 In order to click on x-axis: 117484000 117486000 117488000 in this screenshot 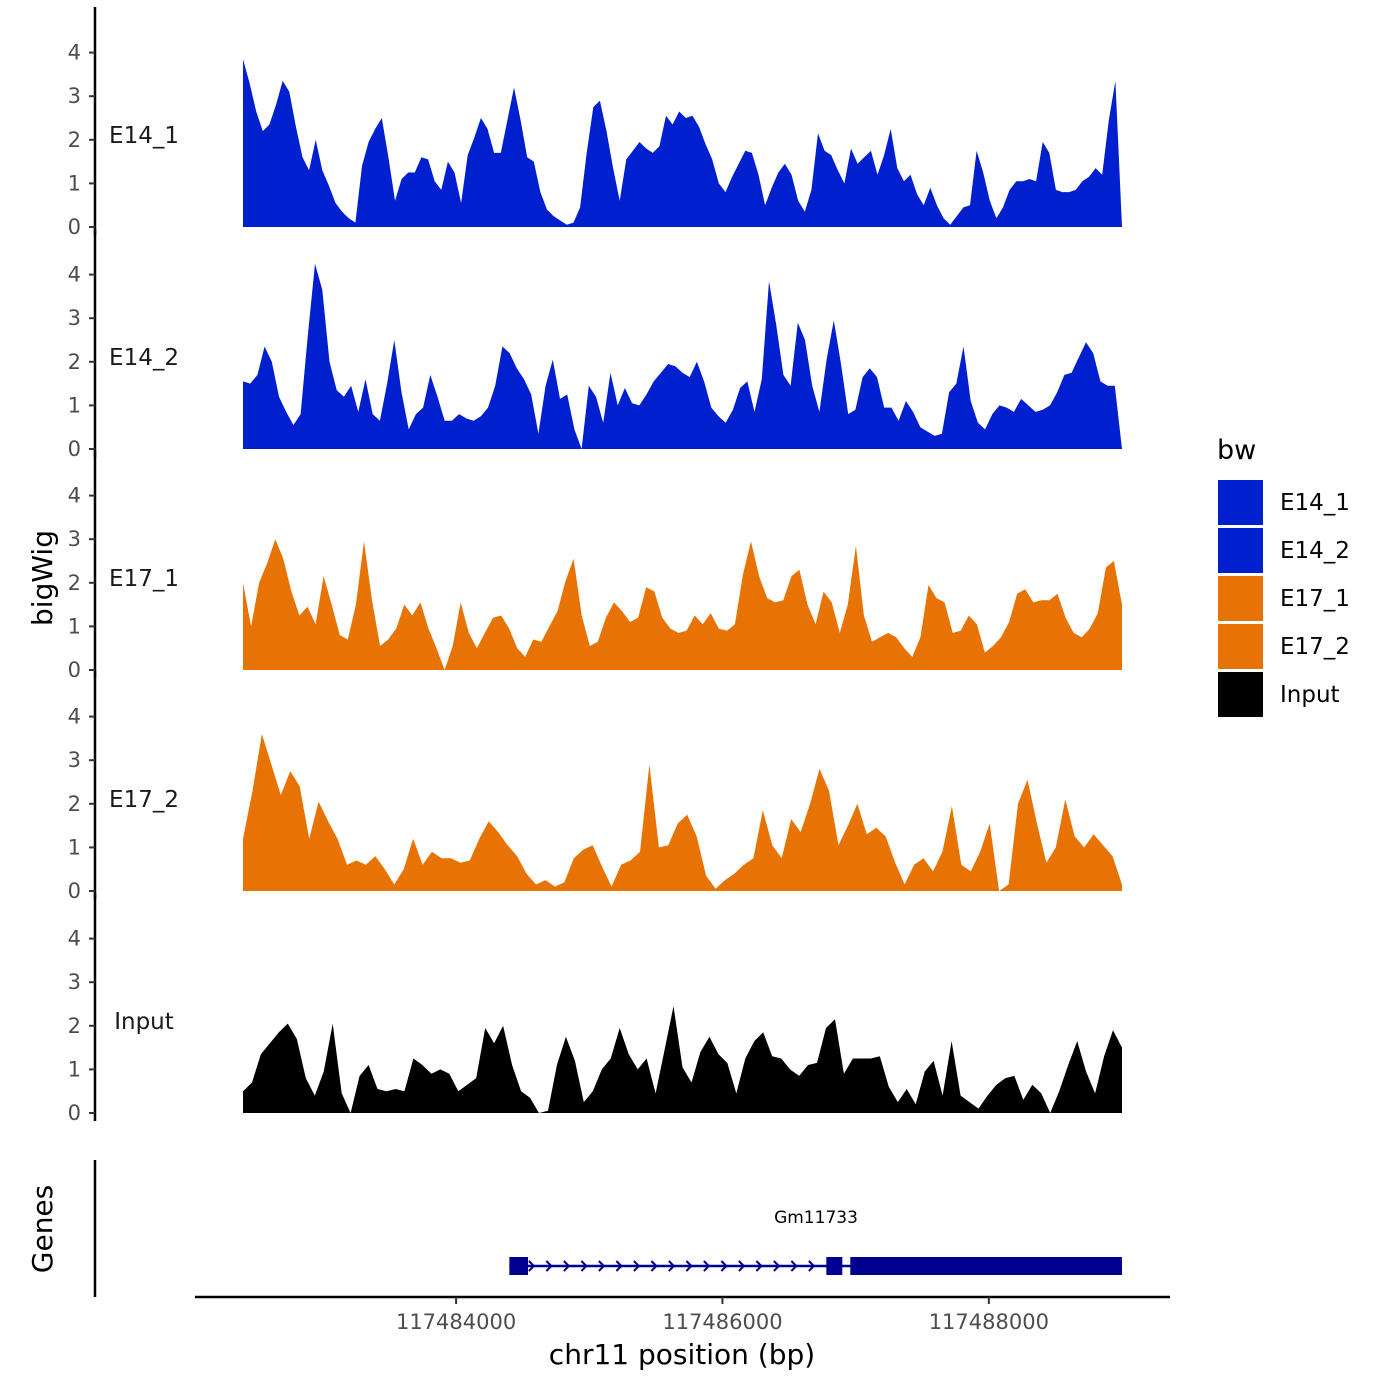, I will do `click(682, 1314)`.